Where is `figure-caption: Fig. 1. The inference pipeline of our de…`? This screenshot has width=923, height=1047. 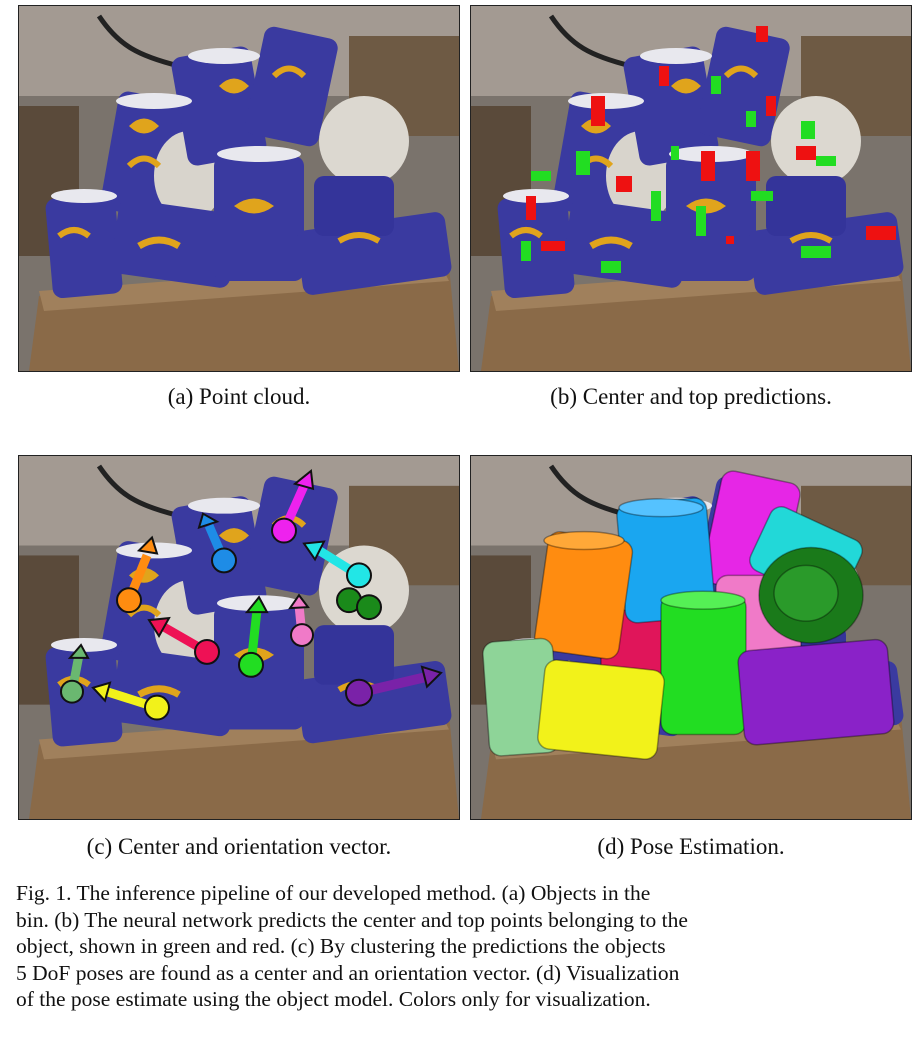
figure-caption: Fig. 1. The inference pipeline of our de… is located at coordinates (462, 946).